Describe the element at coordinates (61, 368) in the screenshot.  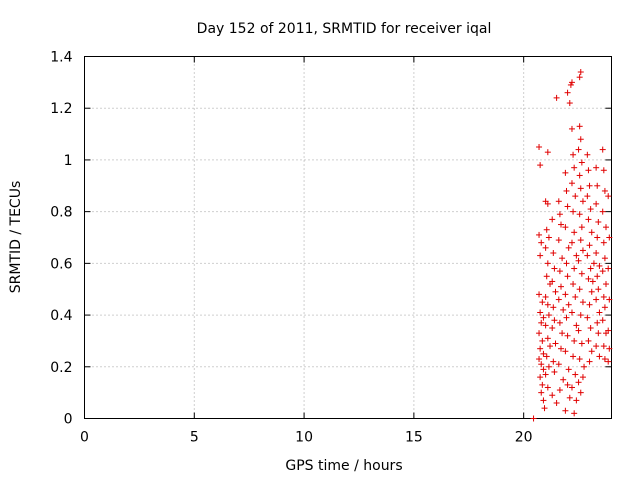
I see `y-tick-label: 0.2` at that location.